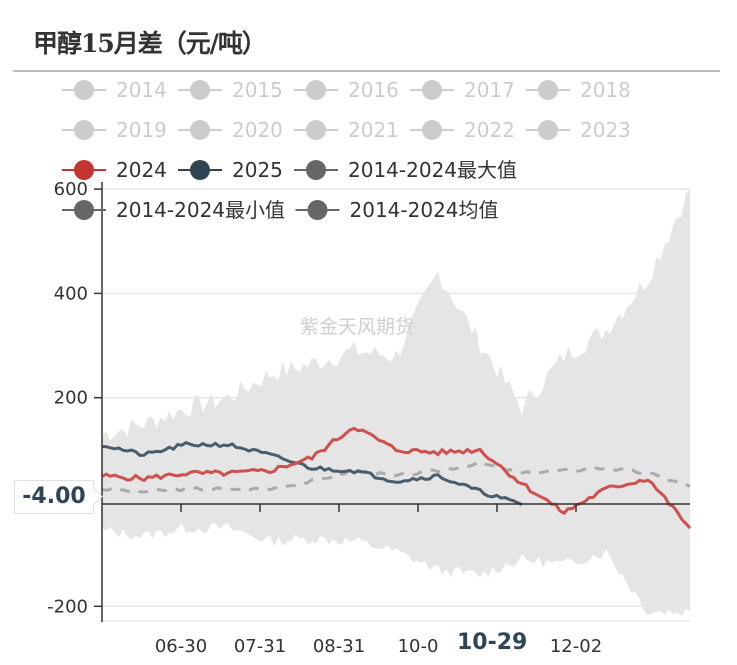  Describe the element at coordinates (230, 130) in the screenshot. I see `legend-item-2020: 2020` at that location.